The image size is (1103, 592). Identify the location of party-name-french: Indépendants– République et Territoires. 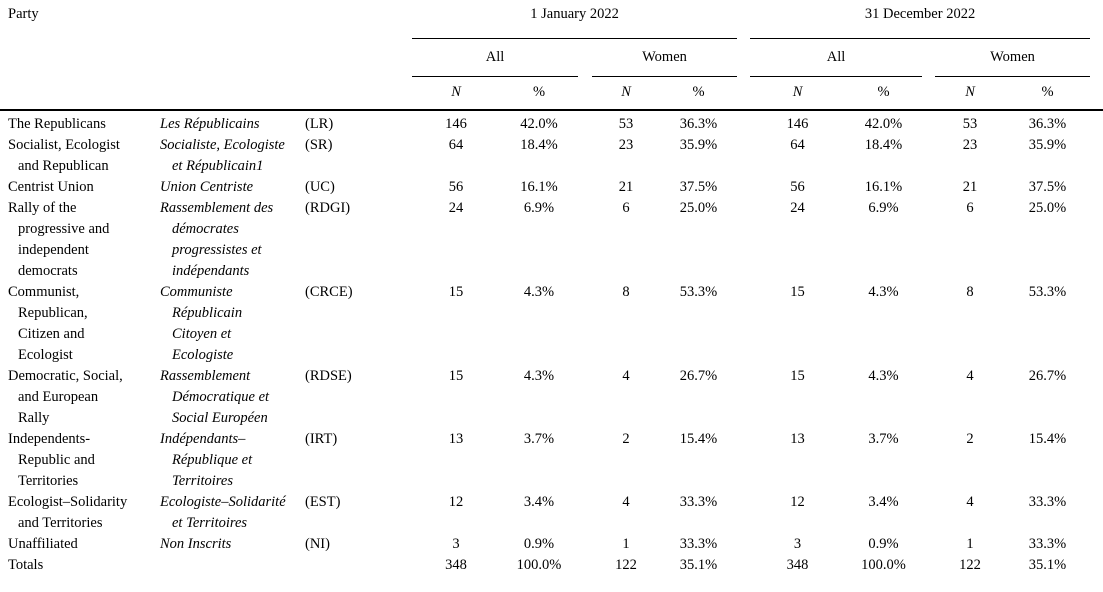
(206, 460).